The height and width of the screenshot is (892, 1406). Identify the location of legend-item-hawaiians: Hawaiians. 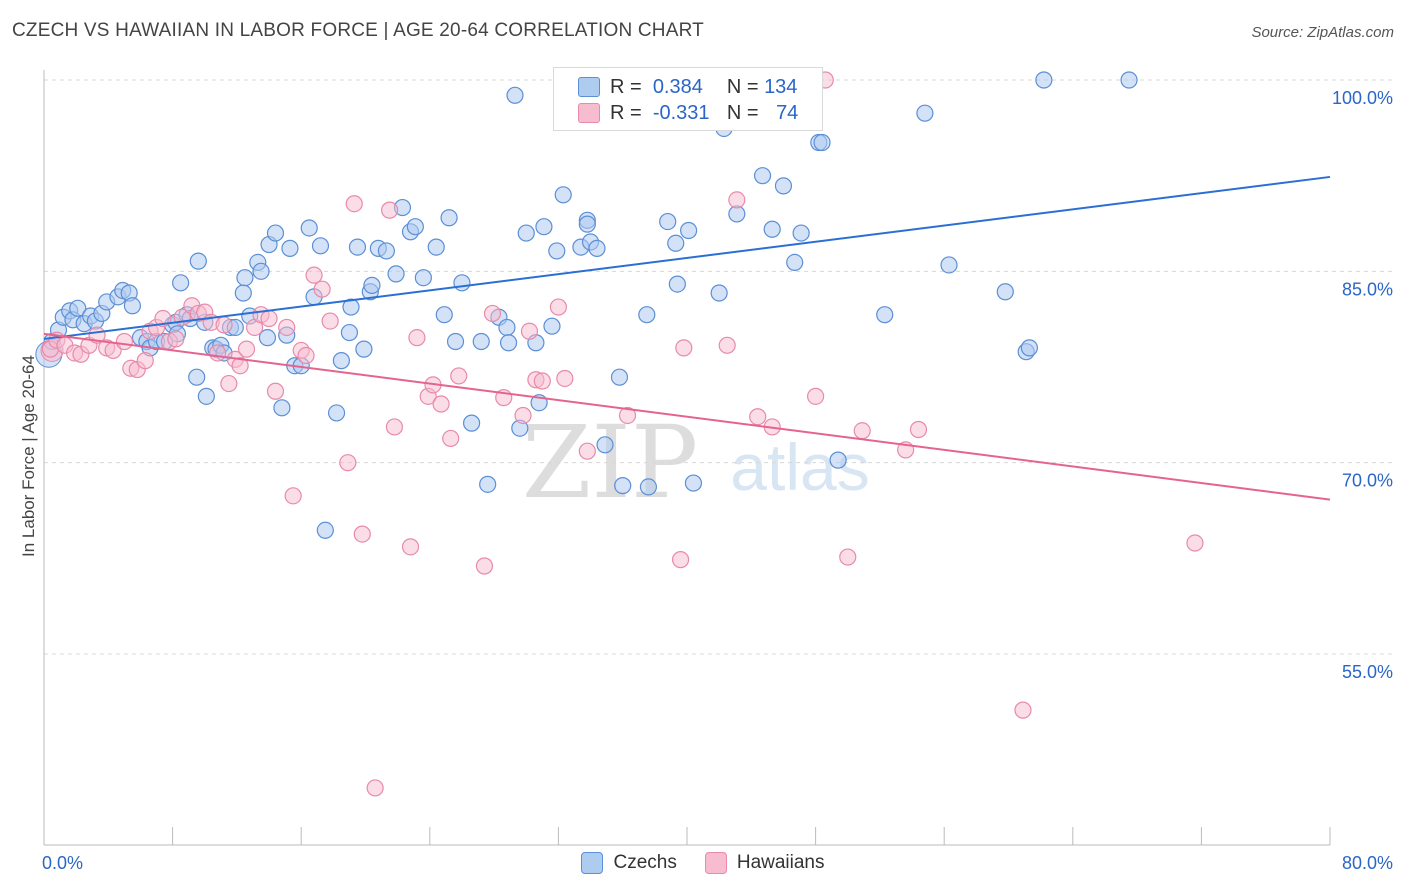
(764, 863).